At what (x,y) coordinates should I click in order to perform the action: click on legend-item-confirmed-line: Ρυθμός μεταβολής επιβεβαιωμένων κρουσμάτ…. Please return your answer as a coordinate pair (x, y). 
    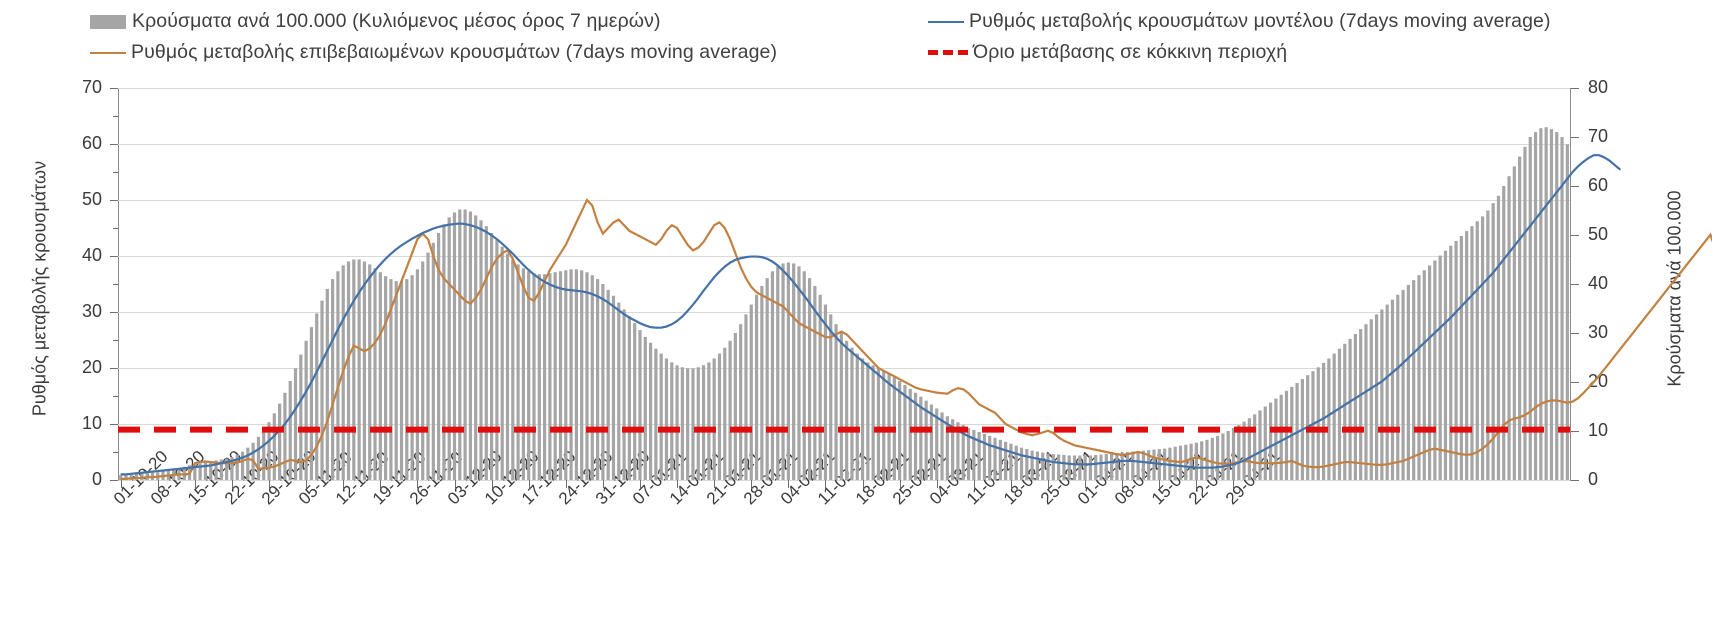
    Looking at the image, I should click on (433, 52).